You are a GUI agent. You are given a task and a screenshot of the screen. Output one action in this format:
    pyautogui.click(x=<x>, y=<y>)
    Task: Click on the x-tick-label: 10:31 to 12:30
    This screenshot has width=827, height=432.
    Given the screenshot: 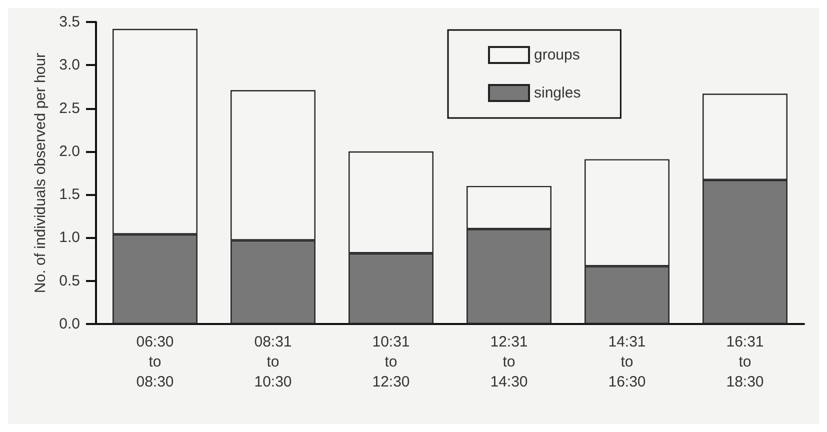 What is the action you would take?
    pyautogui.click(x=391, y=362)
    